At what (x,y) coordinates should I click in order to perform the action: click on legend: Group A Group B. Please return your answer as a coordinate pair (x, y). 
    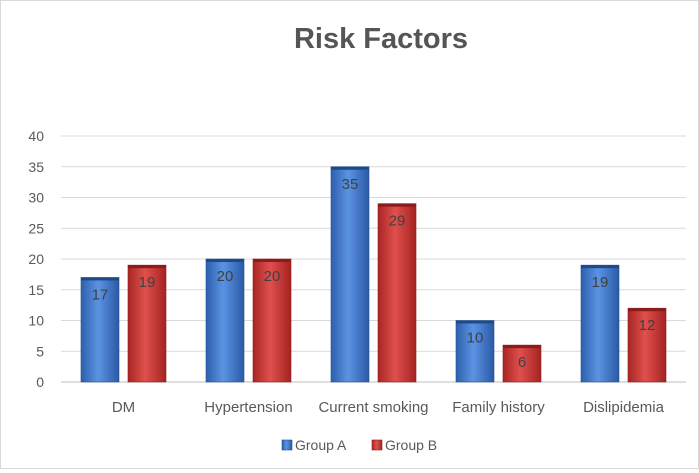
    Looking at the image, I should click on (359, 445).